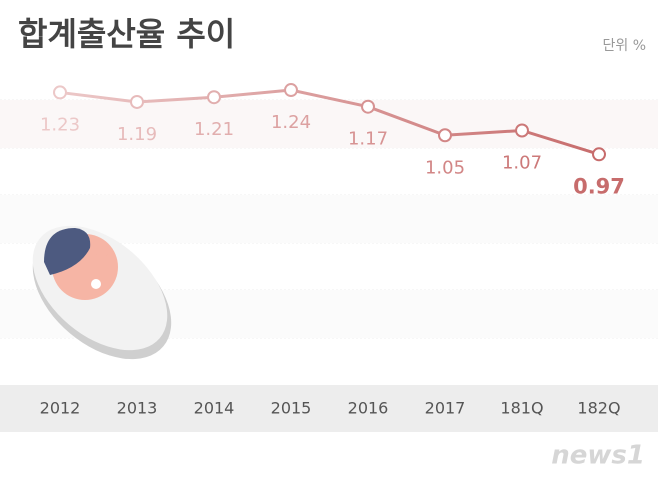  Describe the element at coordinates (521, 408) in the screenshot. I see `x-tick-label: 181Q` at that location.